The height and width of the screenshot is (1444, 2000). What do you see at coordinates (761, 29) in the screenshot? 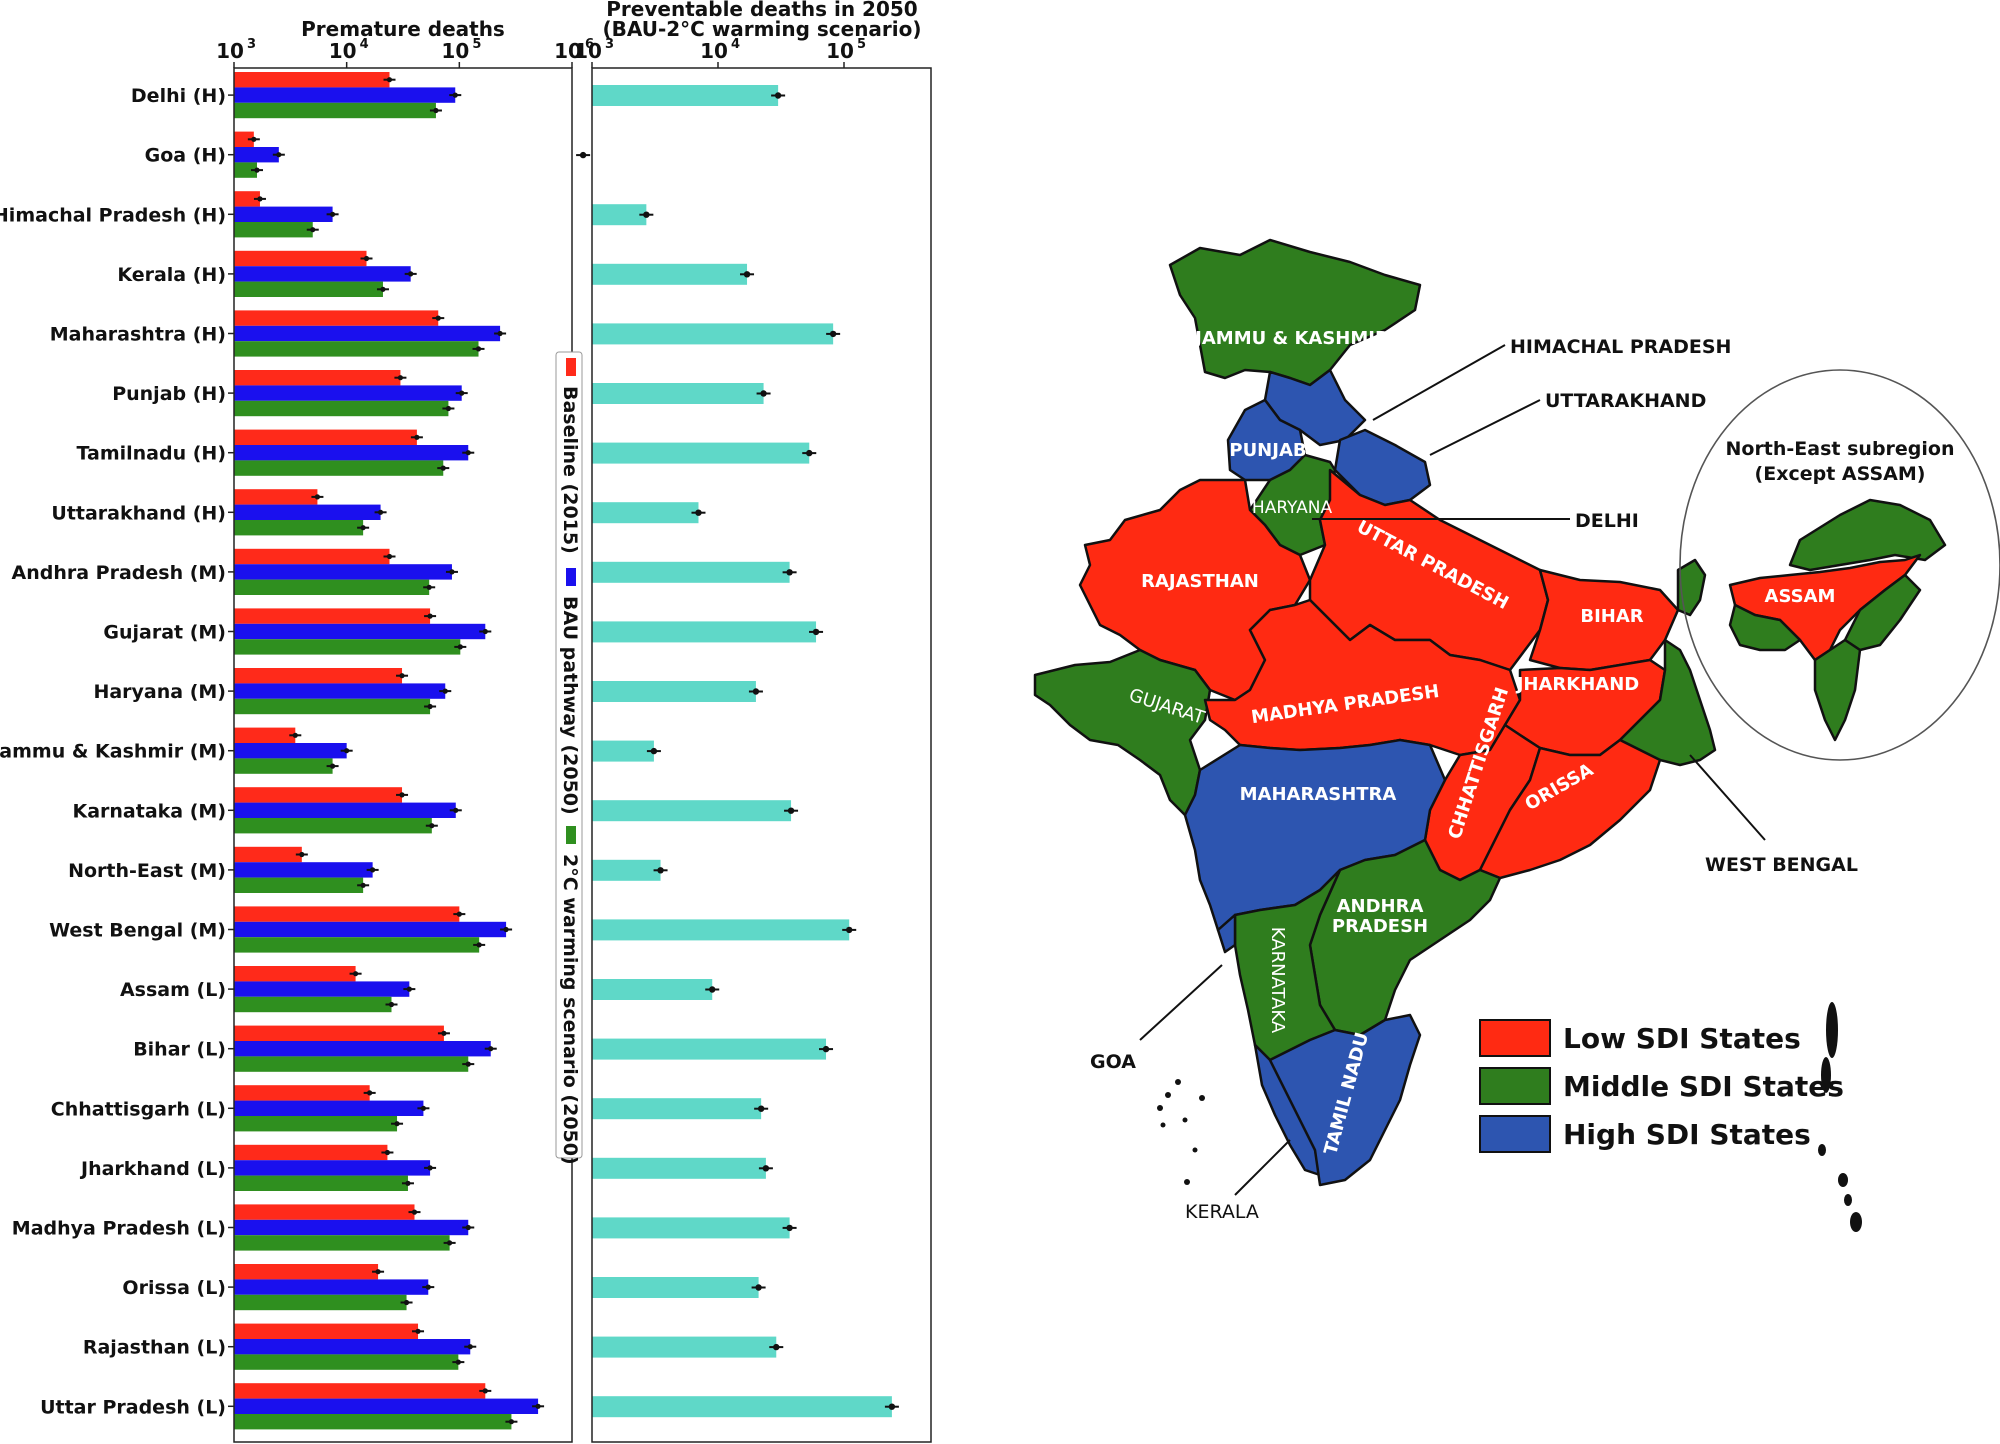
I see `preventable-deaths-subtitle: (BAU-2°C warming scenario)` at bounding box center [761, 29].